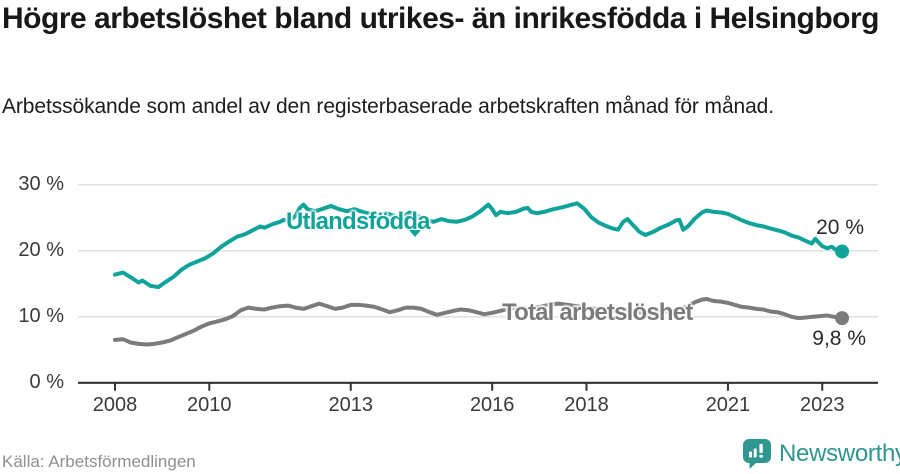 This screenshot has height=474, width=900. I want to click on x-tick-label: 2016, so click(492, 405).